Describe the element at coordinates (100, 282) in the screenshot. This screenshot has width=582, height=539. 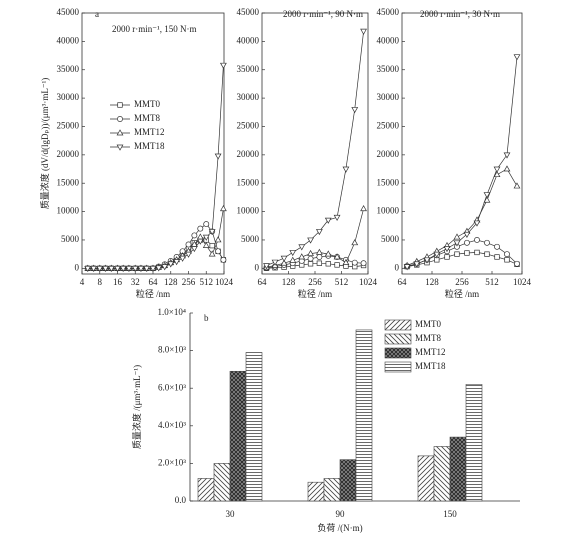
I see `x-tick-label: 8` at that location.